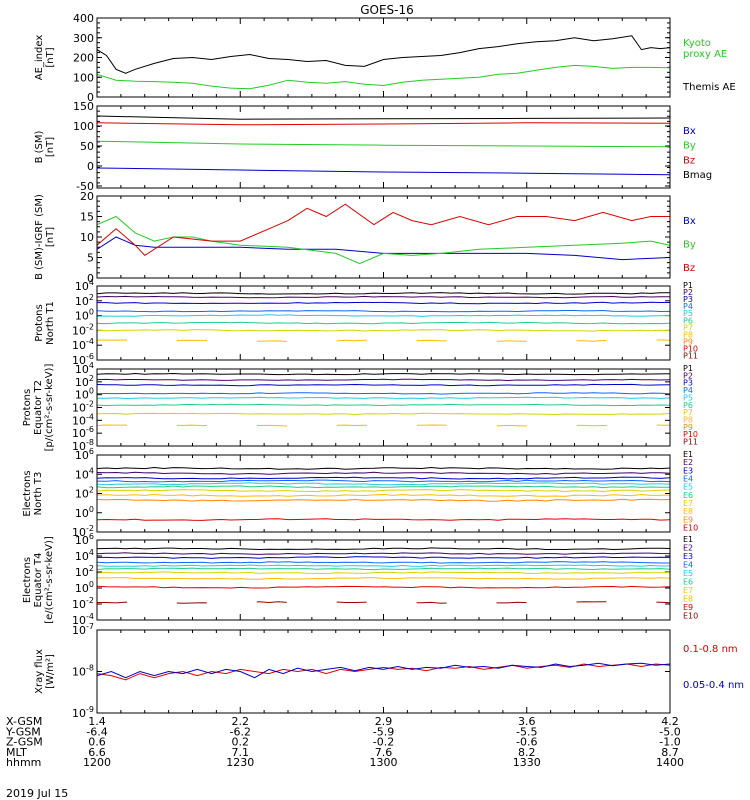 Image resolution: width=750 pixels, height=800 pixels. Describe the element at coordinates (383, 323) in the screenshot. I see `series-line-p6` at that location.